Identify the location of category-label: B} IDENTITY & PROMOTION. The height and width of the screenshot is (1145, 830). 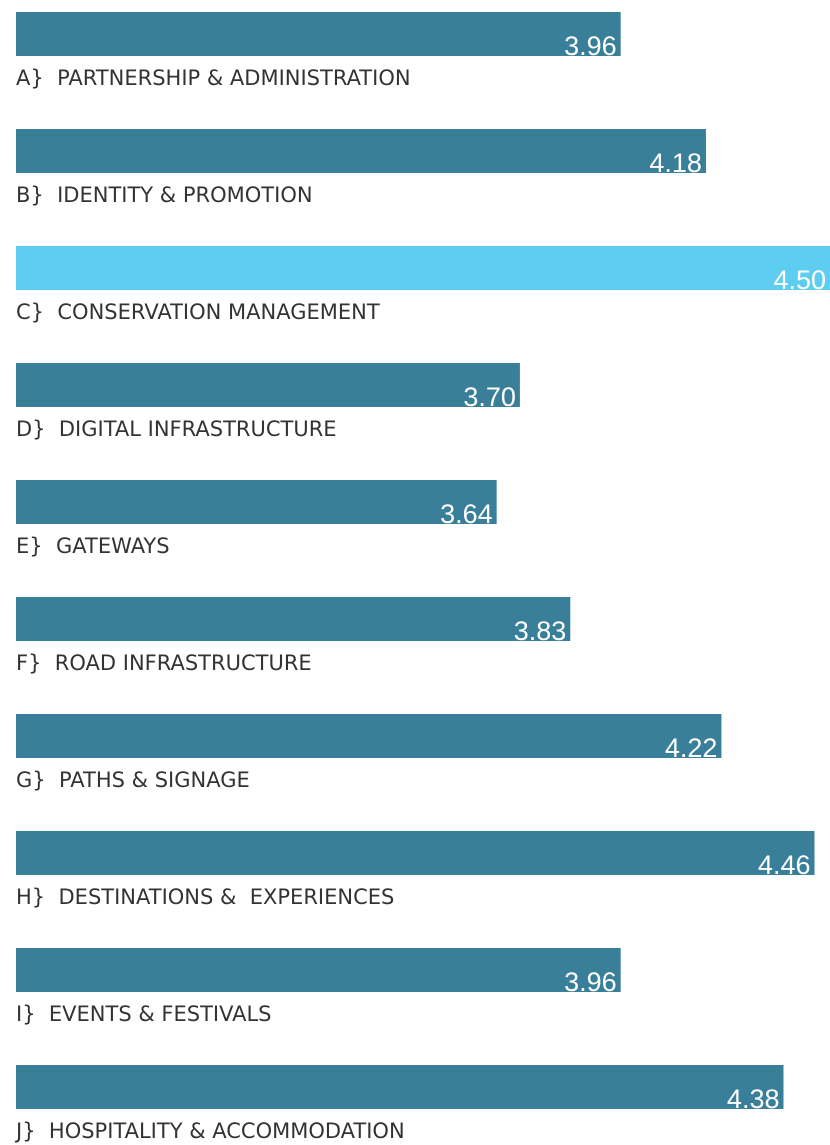
(164, 195).